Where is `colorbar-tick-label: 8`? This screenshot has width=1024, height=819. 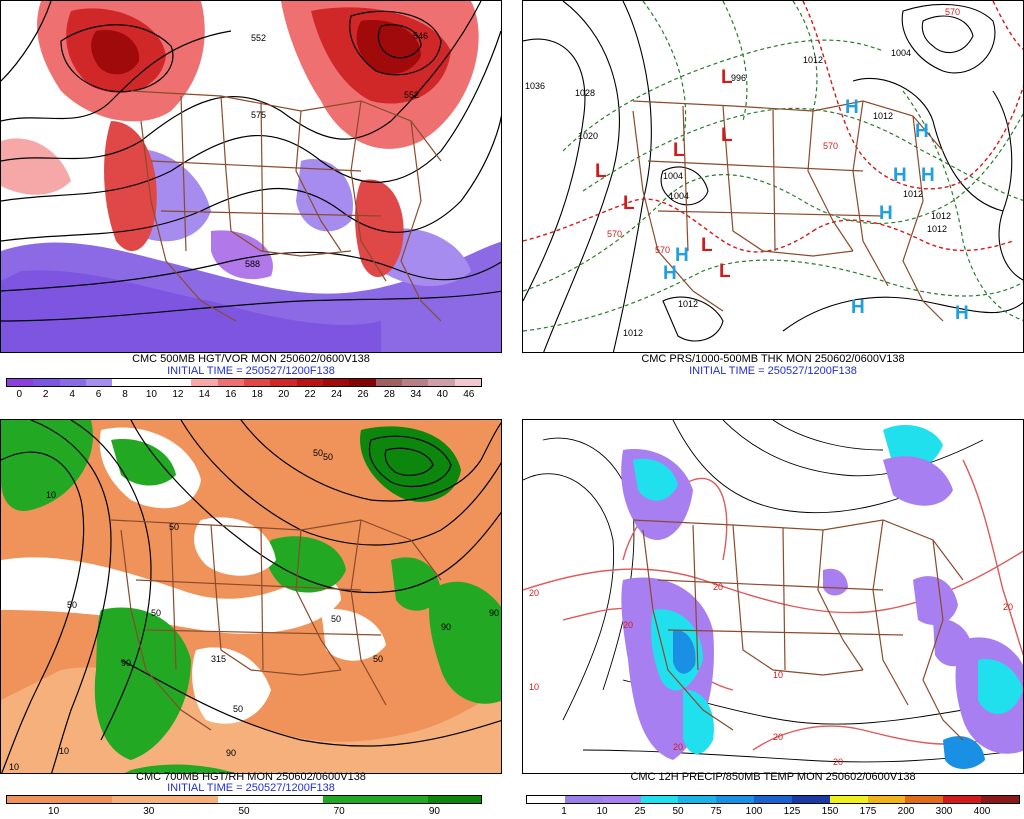 colorbar-tick-label: 8 is located at coordinates (125, 394).